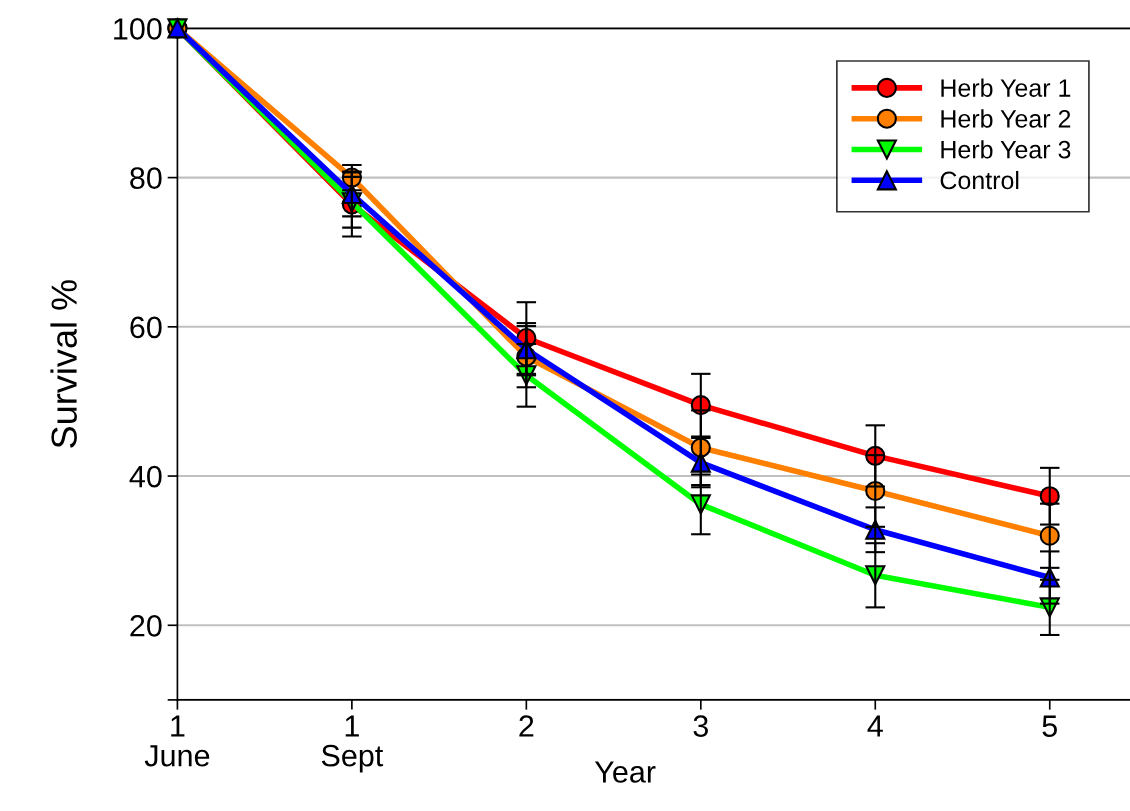 The height and width of the screenshot is (811, 1130). What do you see at coordinates (63, 364) in the screenshot?
I see `y-axis-title: Survival %` at bounding box center [63, 364].